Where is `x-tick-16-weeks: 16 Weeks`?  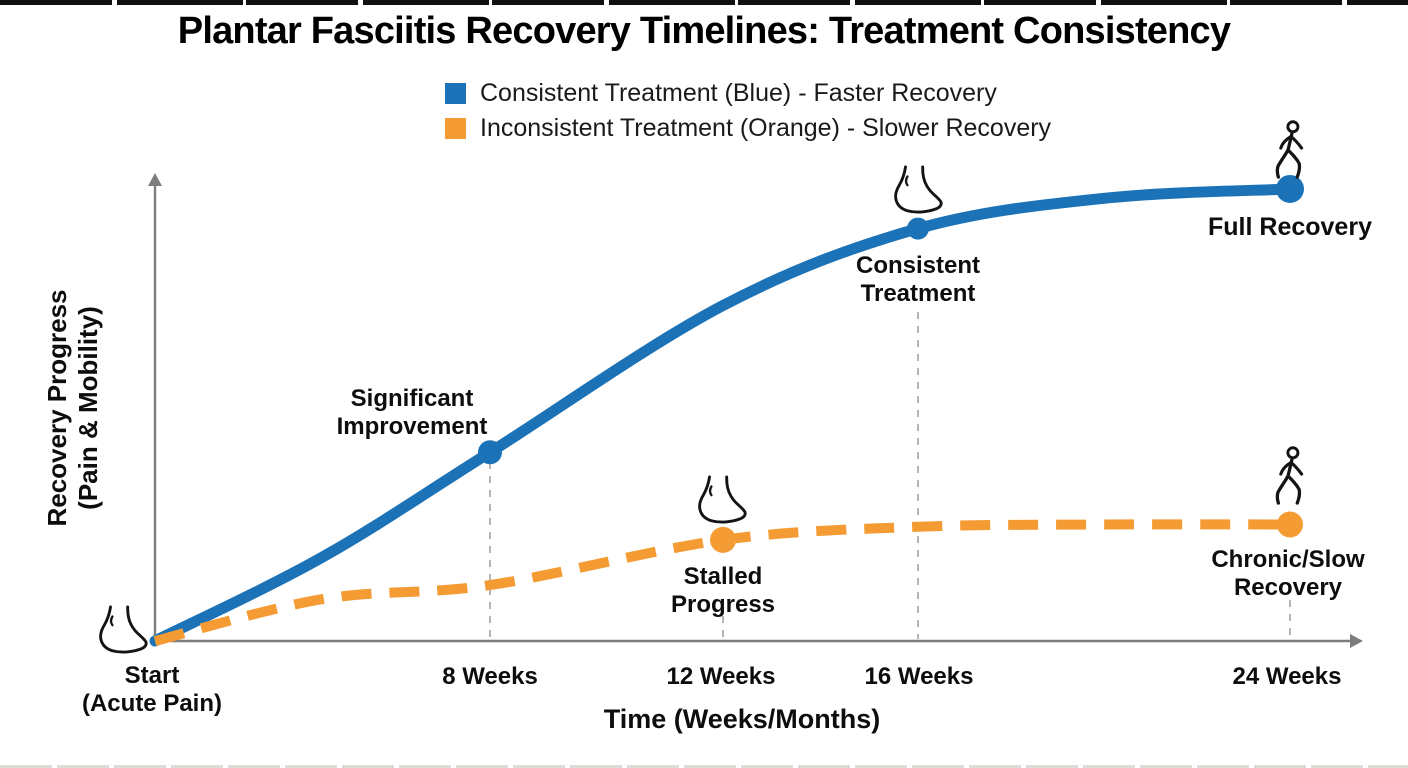
x-tick-16-weeks: 16 Weeks is located at coordinates (919, 676).